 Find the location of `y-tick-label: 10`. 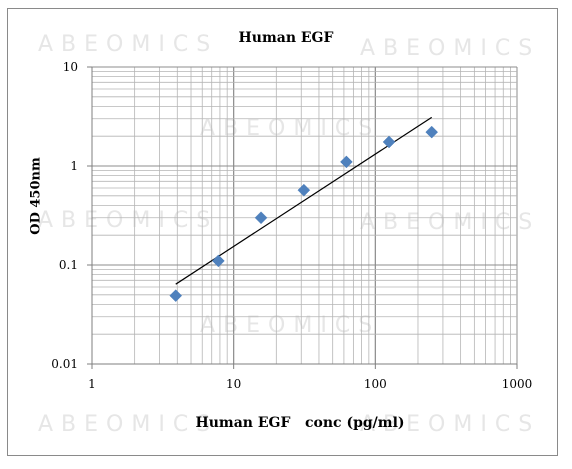

y-tick-label: 10 is located at coordinates (70, 67).